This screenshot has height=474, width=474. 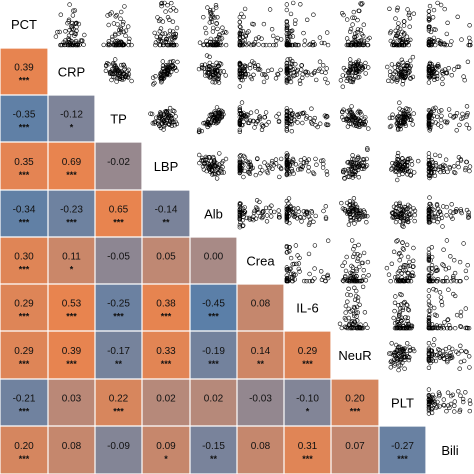 I want to click on correlation-value: 0.20, so click(x=355, y=399).